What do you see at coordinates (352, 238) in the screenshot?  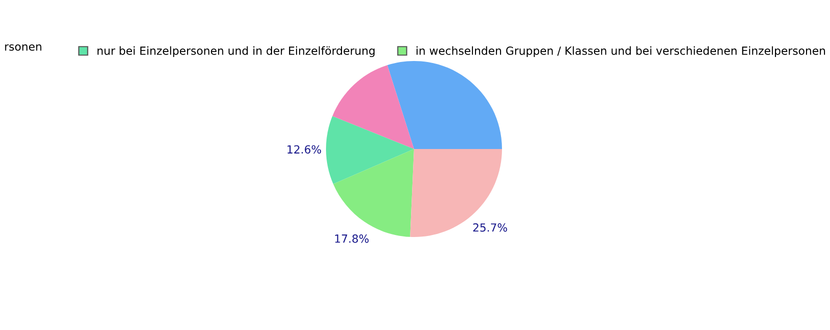 I see `data-label: 17.8%` at bounding box center [352, 238].